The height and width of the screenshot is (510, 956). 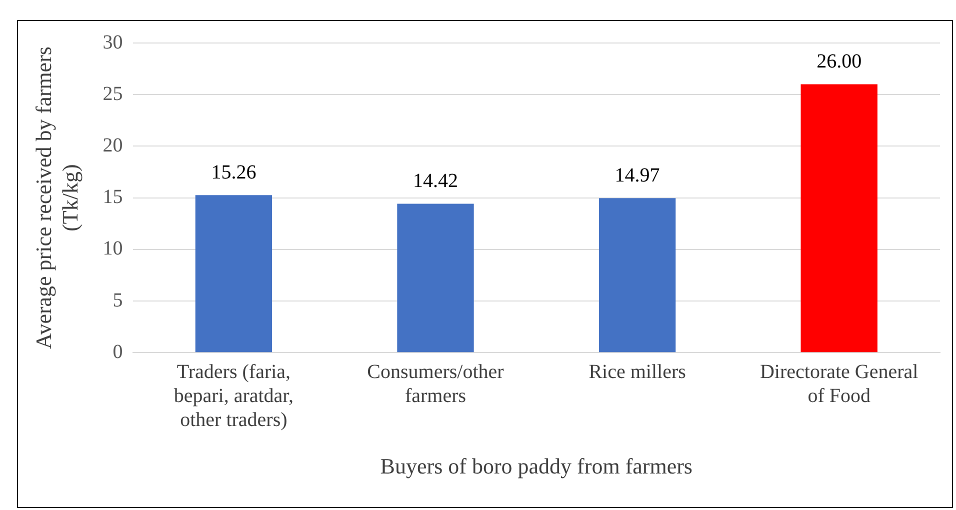 What do you see at coordinates (112, 145) in the screenshot?
I see `y-tick-label: 20` at bounding box center [112, 145].